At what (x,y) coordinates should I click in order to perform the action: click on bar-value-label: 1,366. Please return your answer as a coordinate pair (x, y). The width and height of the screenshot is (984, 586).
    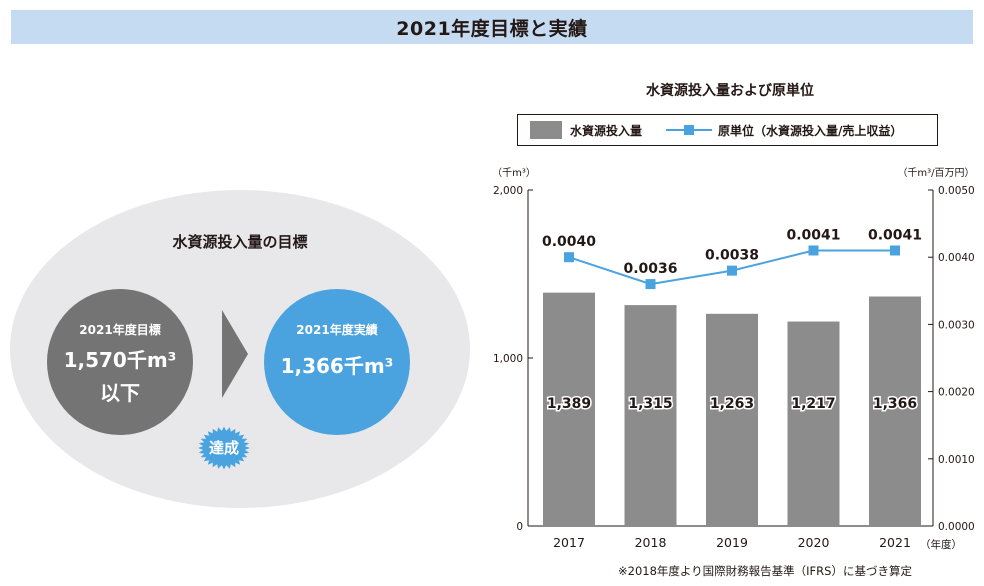
    Looking at the image, I should click on (895, 404).